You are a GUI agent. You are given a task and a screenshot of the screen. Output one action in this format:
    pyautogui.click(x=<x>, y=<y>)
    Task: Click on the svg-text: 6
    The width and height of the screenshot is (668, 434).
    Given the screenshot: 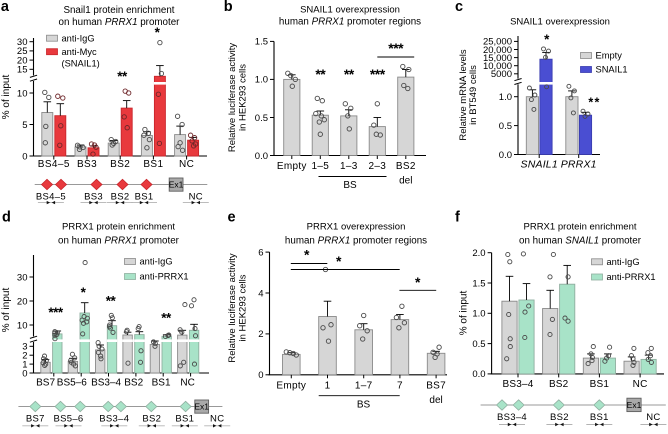 What is the action you would take?
    pyautogui.click(x=260, y=252)
    